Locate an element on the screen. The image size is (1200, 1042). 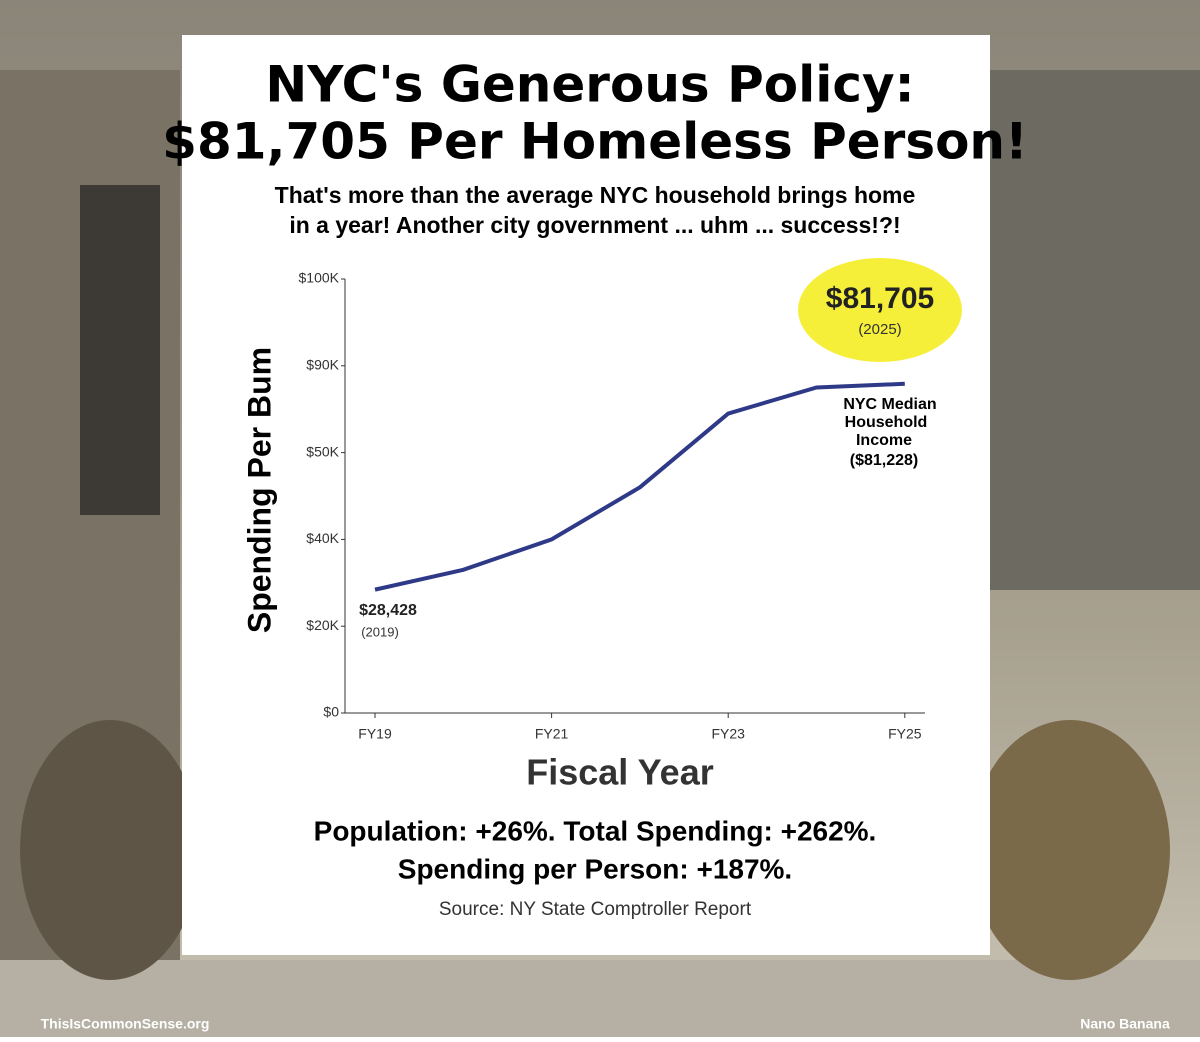
window is located at coordinates (120, 350).